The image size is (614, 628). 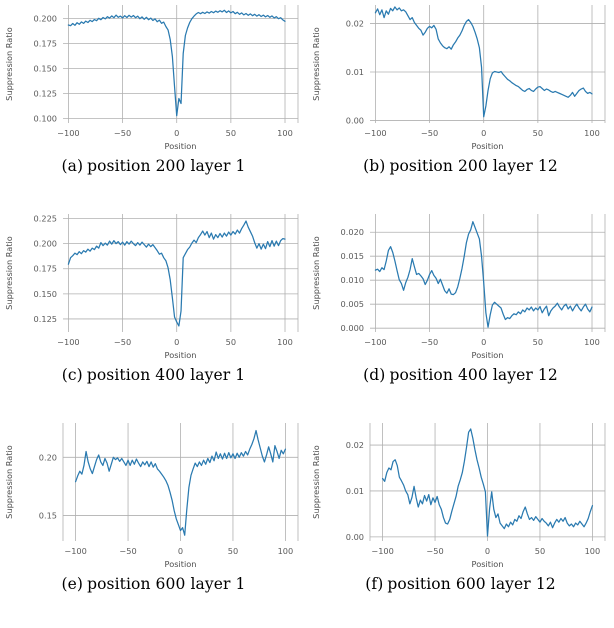 What do you see at coordinates (48, 515) in the screenshot?
I see `y-tick-label: 0.15` at bounding box center [48, 515].